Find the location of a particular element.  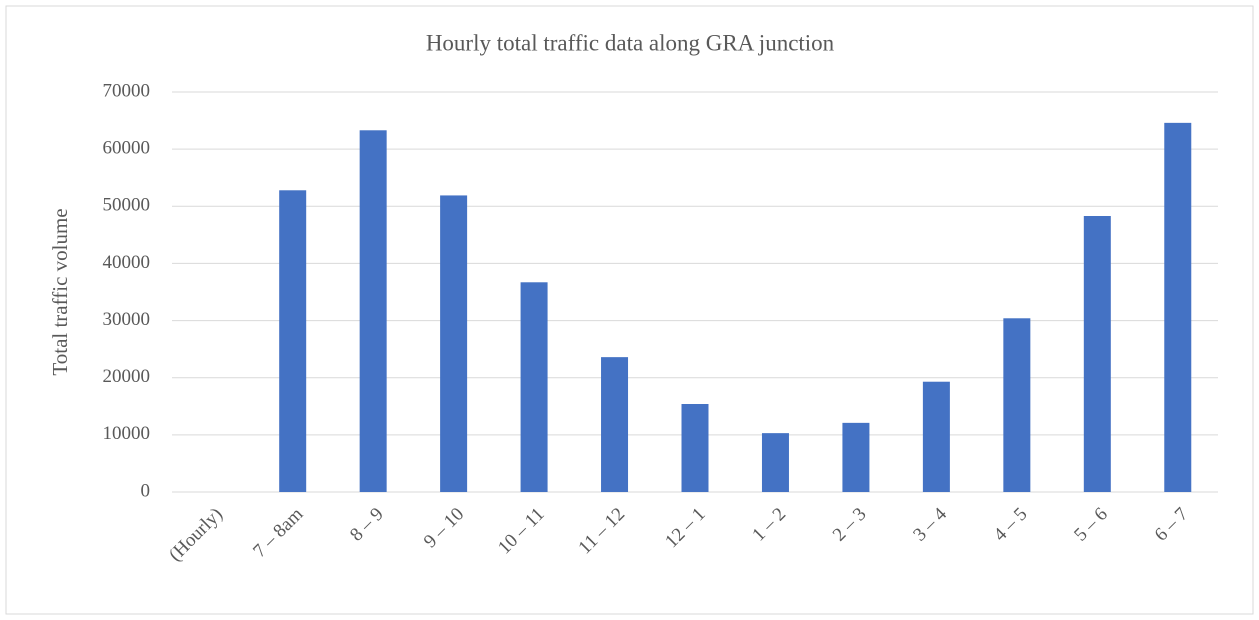

y-tick-label: 60000 is located at coordinates (127, 148).